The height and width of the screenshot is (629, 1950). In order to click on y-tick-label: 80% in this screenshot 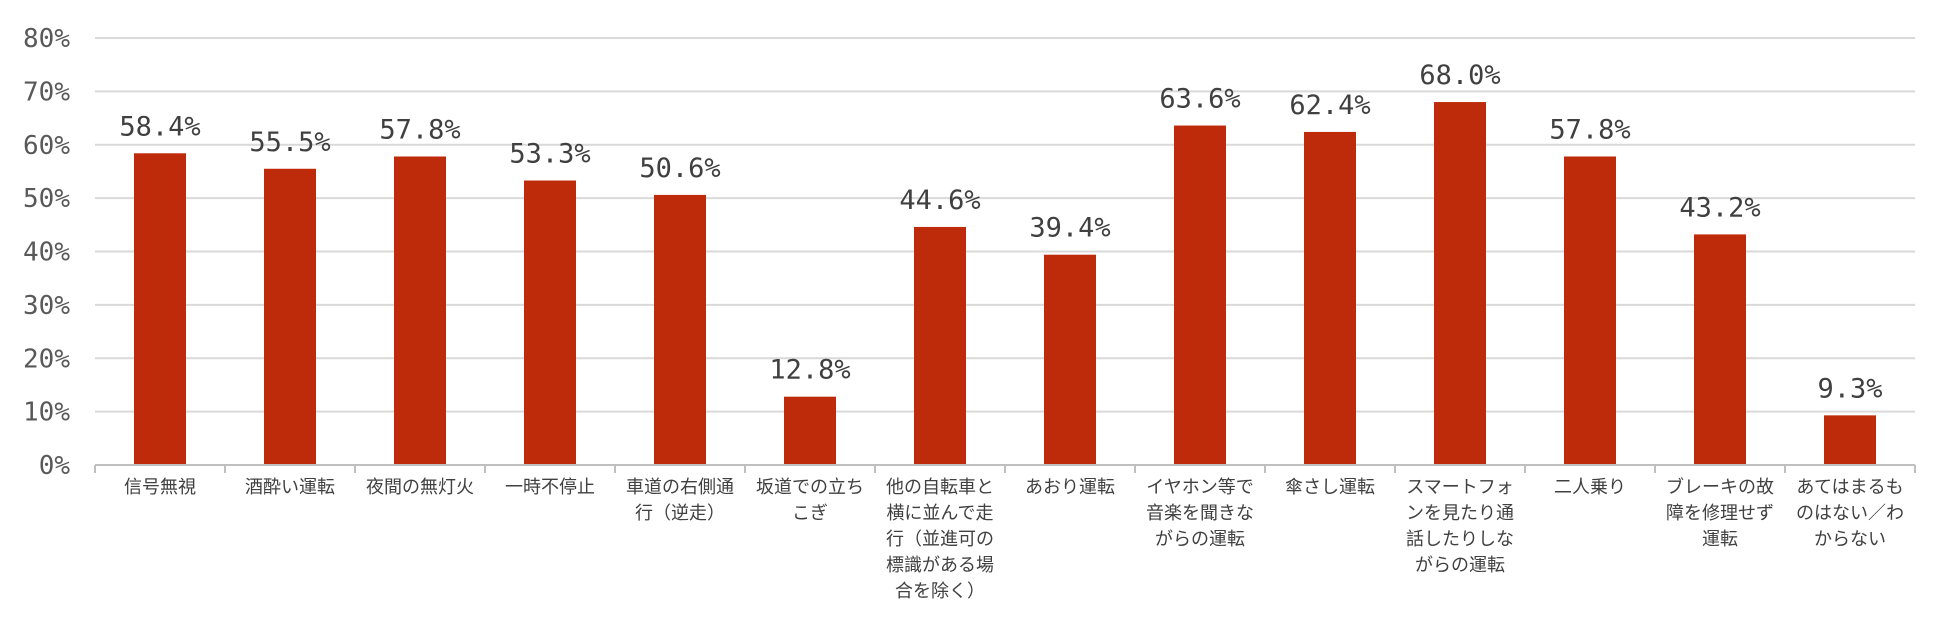, I will do `click(46, 39)`.